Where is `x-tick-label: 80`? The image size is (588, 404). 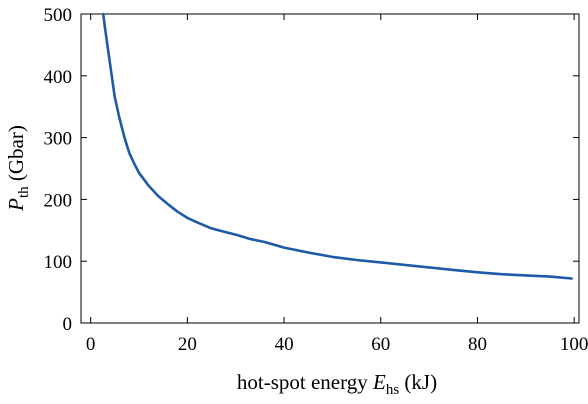 x-tick-label: 80 is located at coordinates (477, 344).